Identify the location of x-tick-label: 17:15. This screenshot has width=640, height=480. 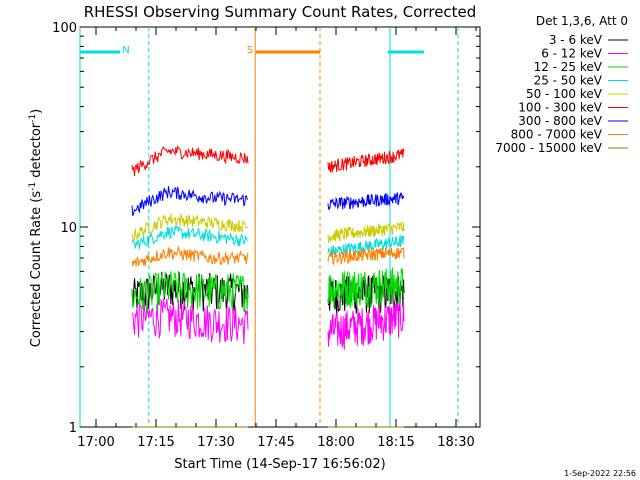
(155, 442).